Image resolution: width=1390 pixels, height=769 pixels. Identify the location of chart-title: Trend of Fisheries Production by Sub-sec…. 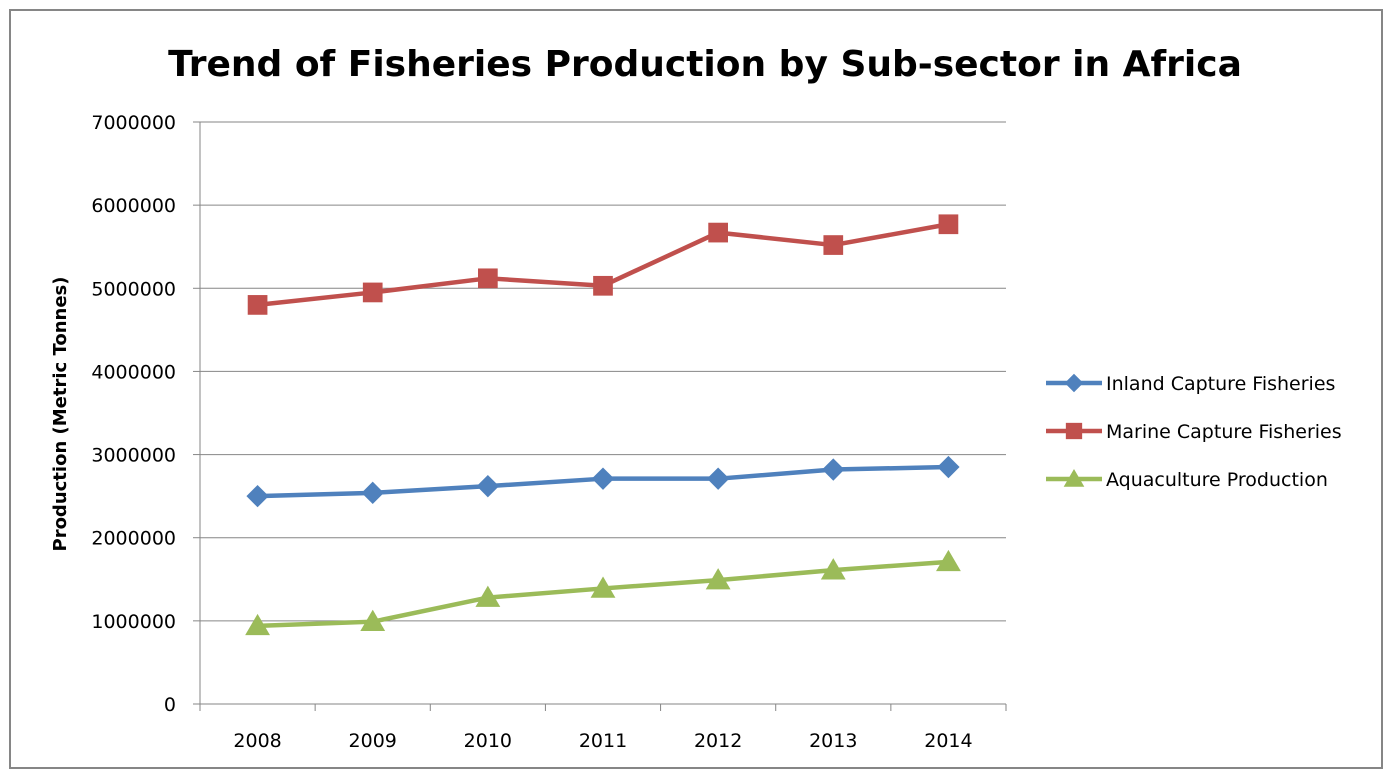
(705, 64).